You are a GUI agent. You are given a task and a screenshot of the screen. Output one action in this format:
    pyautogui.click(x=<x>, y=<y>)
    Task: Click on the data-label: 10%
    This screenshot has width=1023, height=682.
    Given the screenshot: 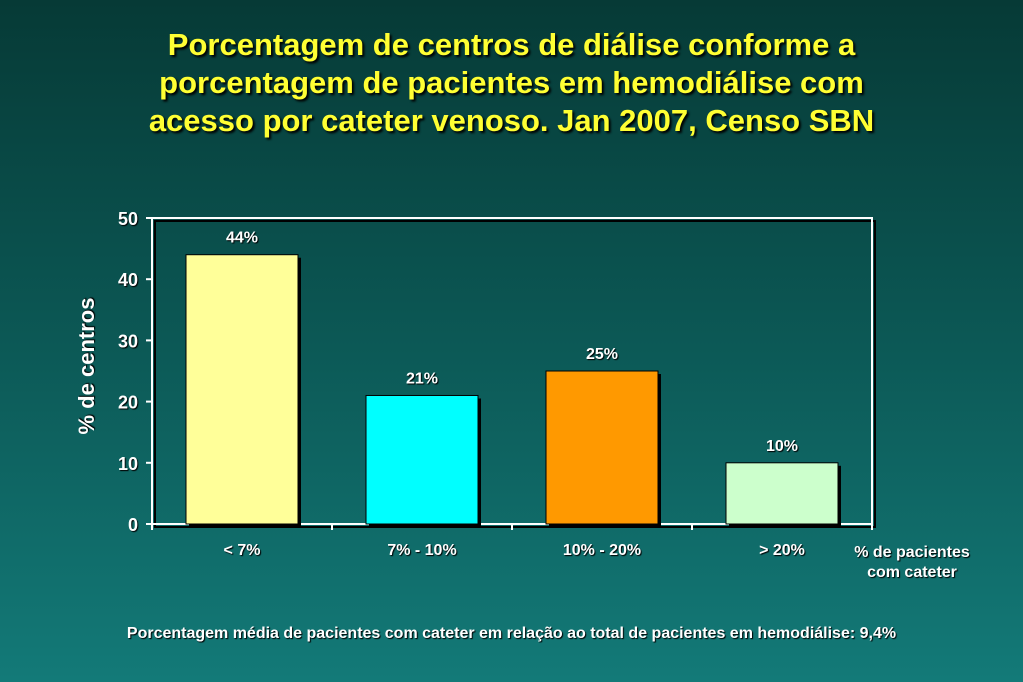 What is the action you would take?
    pyautogui.click(x=782, y=446)
    